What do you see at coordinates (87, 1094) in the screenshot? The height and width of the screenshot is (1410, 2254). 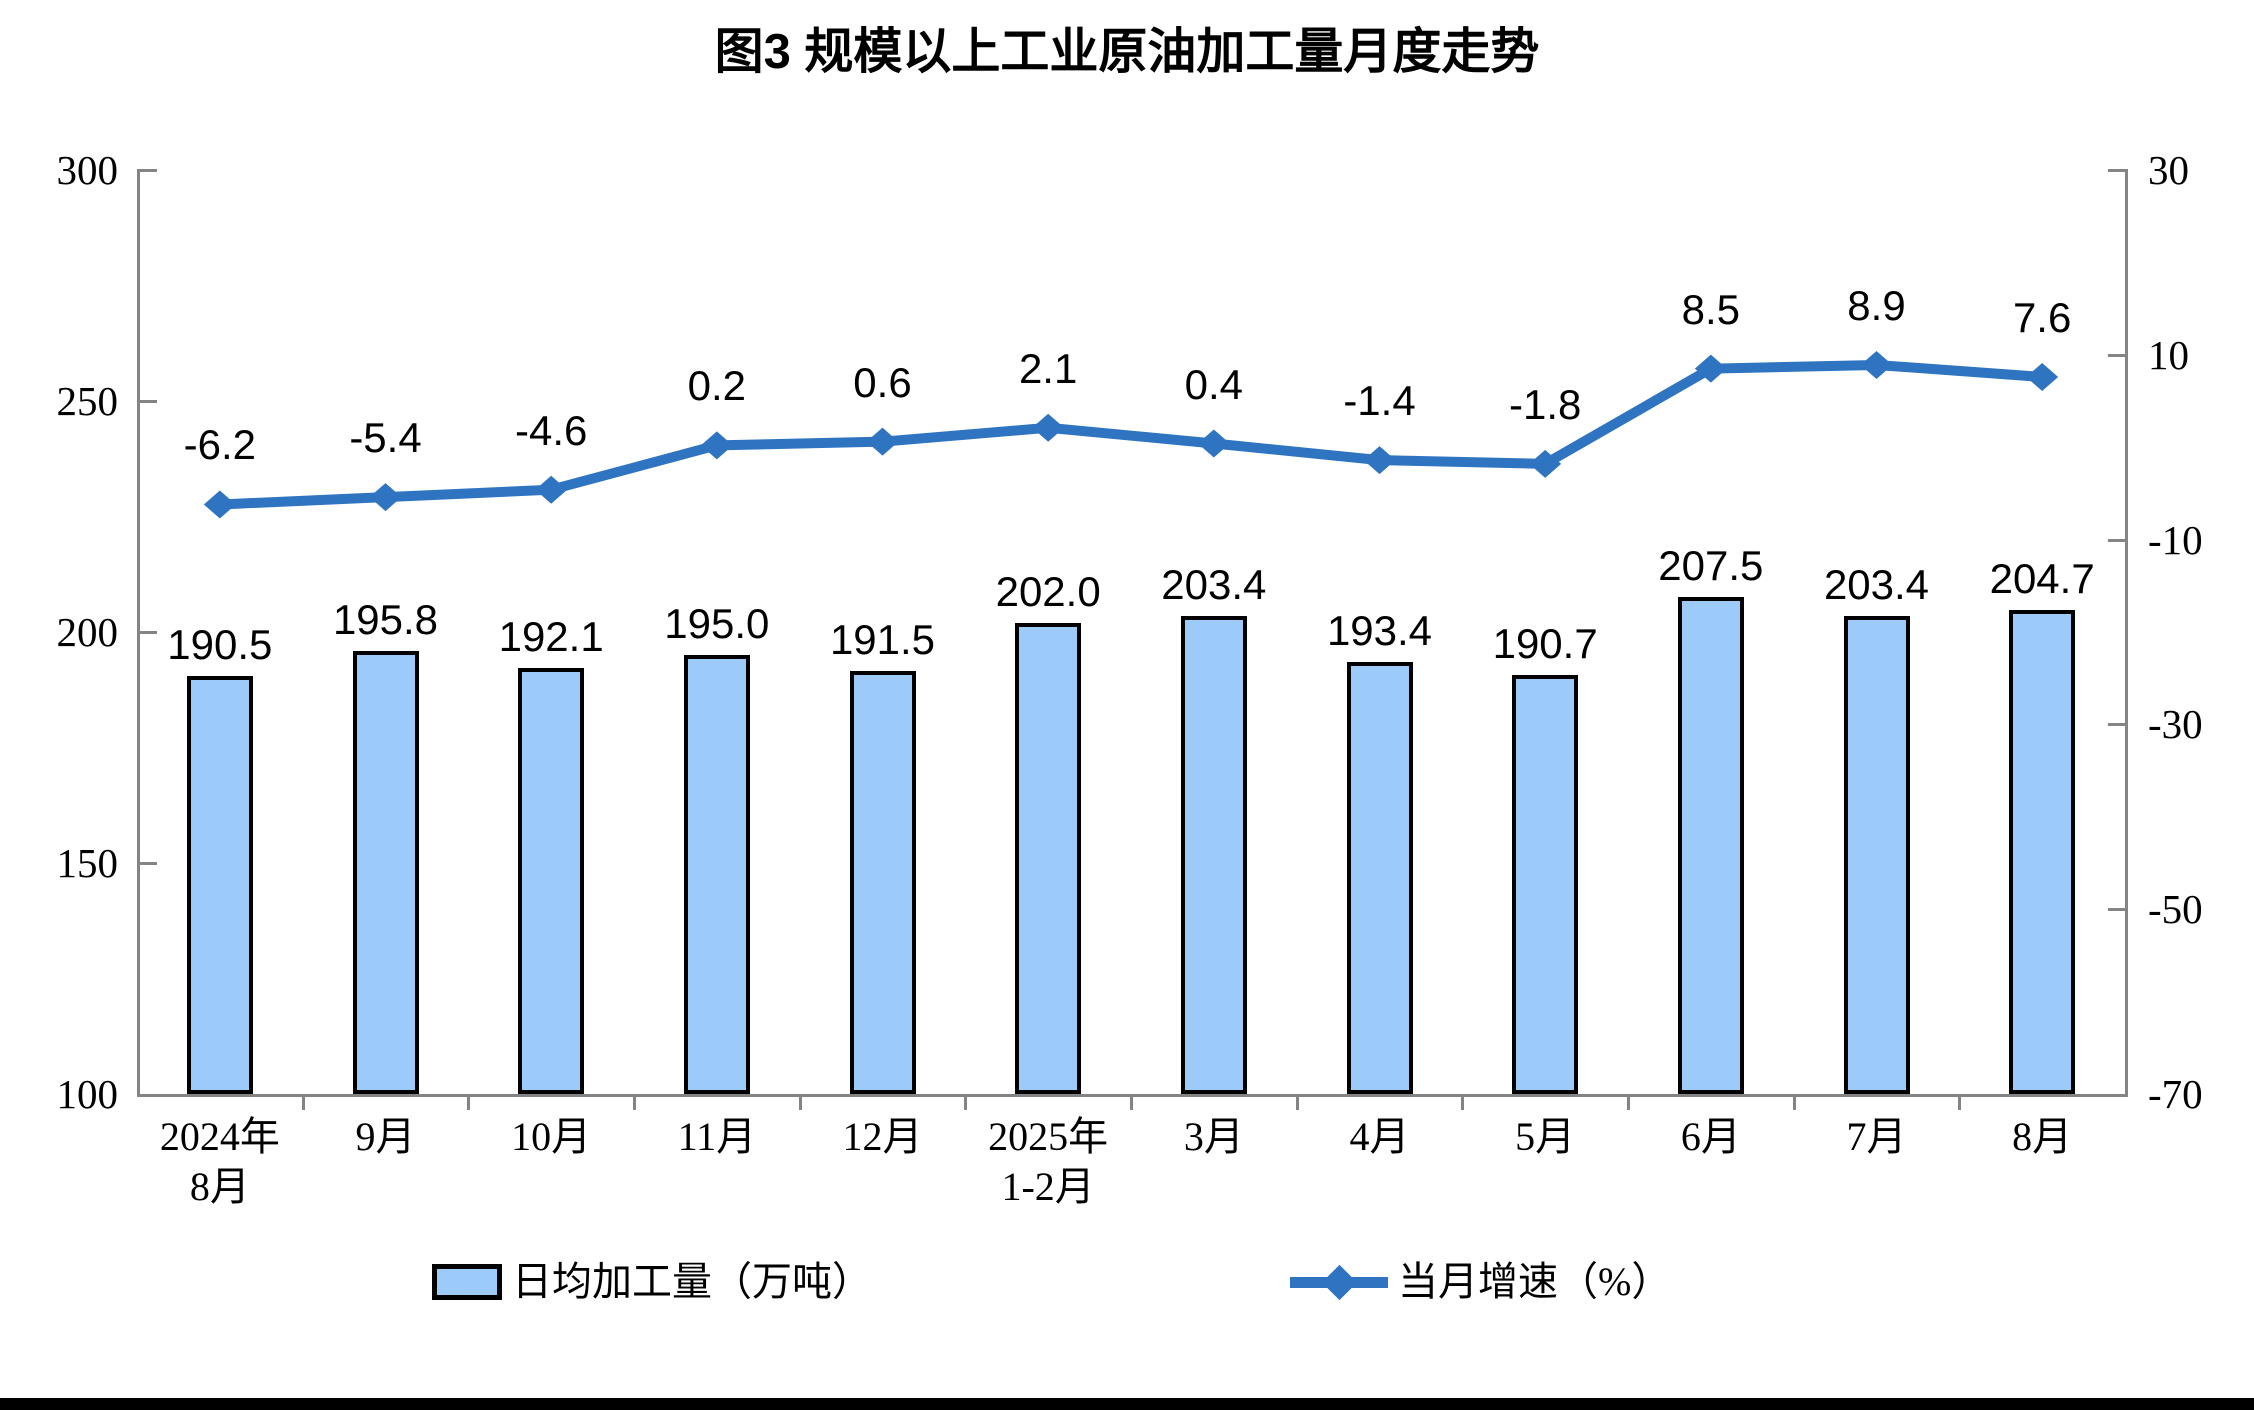 I see `left-axis-tick-label: 100` at bounding box center [87, 1094].